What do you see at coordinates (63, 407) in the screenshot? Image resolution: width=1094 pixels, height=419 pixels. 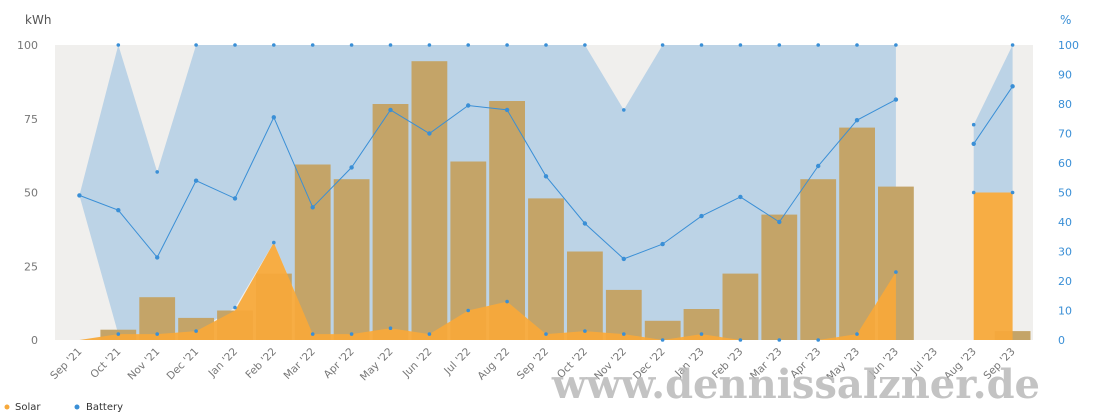 I see `legend: Solar Battery` at bounding box center [63, 407].